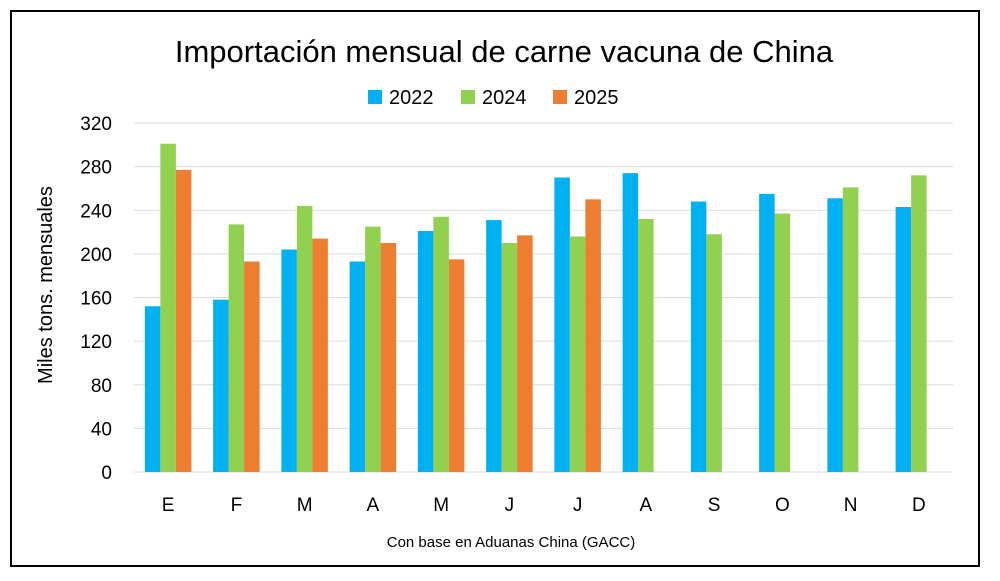  What do you see at coordinates (919, 505) in the screenshot?
I see `x-tick-label: D` at bounding box center [919, 505].